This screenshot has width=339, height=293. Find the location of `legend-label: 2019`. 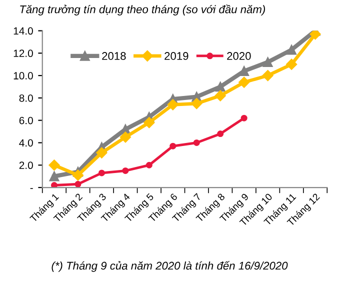

legend-label: 2019 is located at coordinates (176, 56).